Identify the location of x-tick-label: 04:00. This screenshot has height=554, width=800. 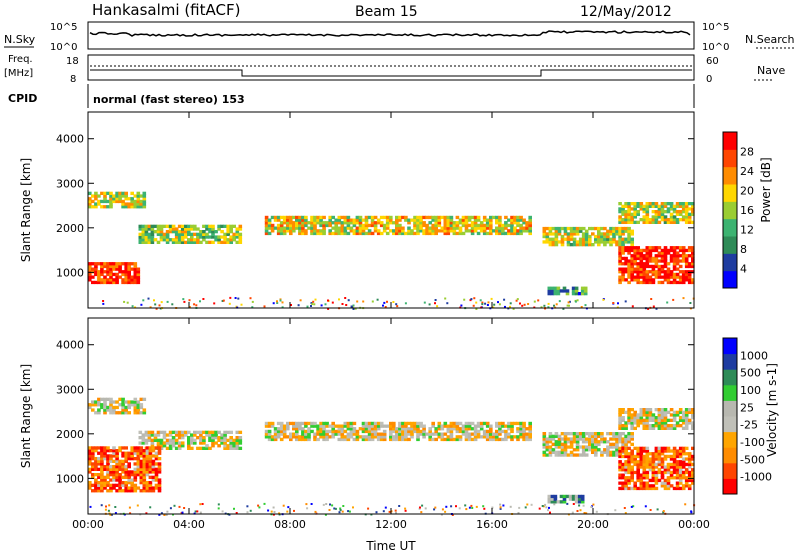
(189, 524).